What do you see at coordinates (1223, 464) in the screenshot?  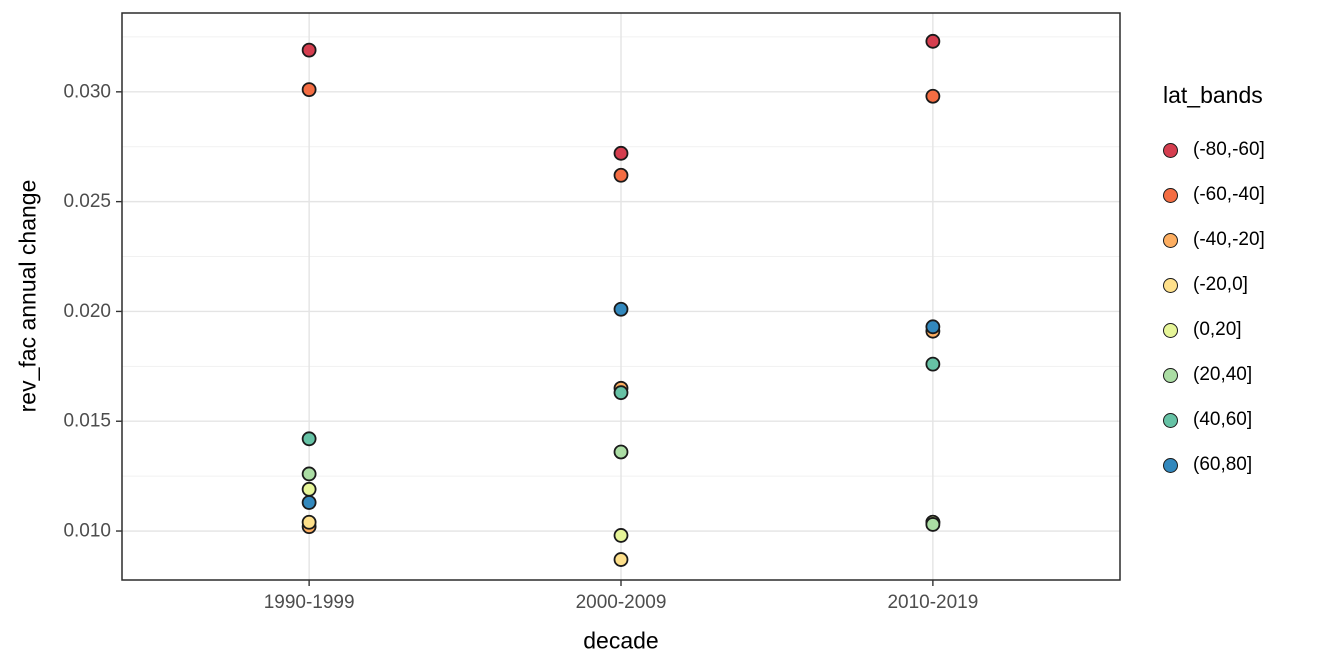 I see `legend-key-label: (60,80]` at bounding box center [1223, 464].